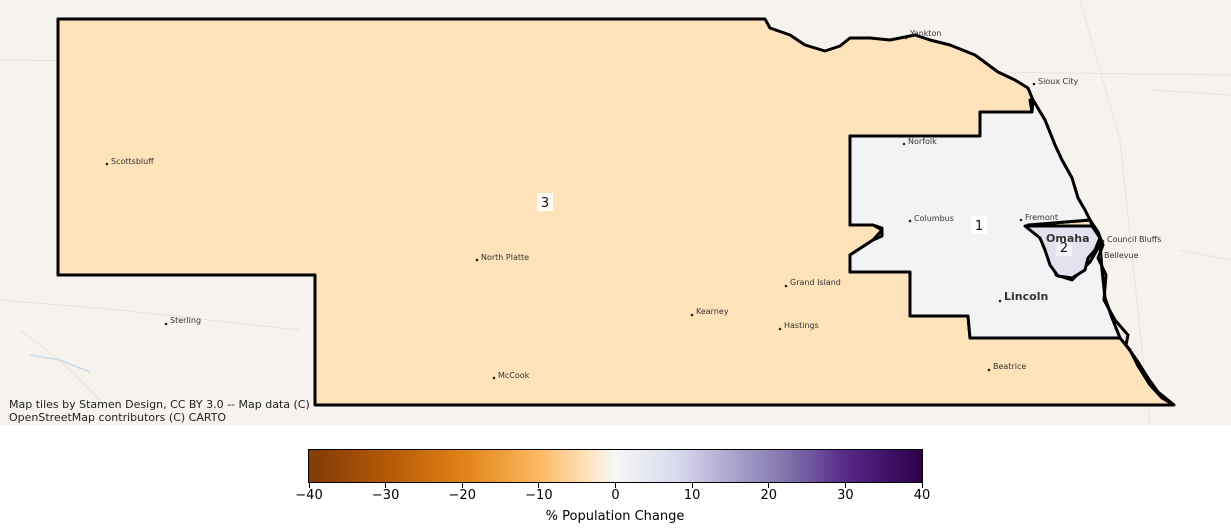 Image resolution: width=1231 pixels, height=531 pixels. Describe the element at coordinates (385, 495) in the screenshot. I see `colorbar-tick-label: −30` at that location.